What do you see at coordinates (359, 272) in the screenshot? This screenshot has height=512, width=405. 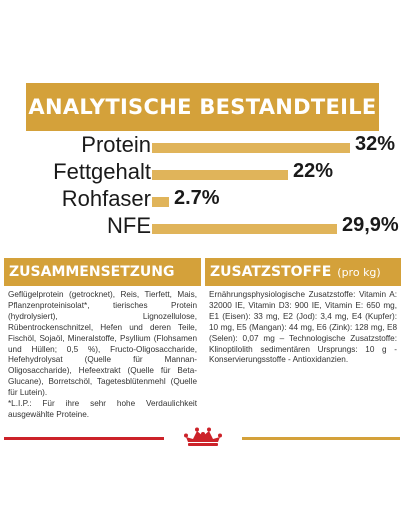 I see `additives-unit: (pro kg)` at bounding box center [359, 272].